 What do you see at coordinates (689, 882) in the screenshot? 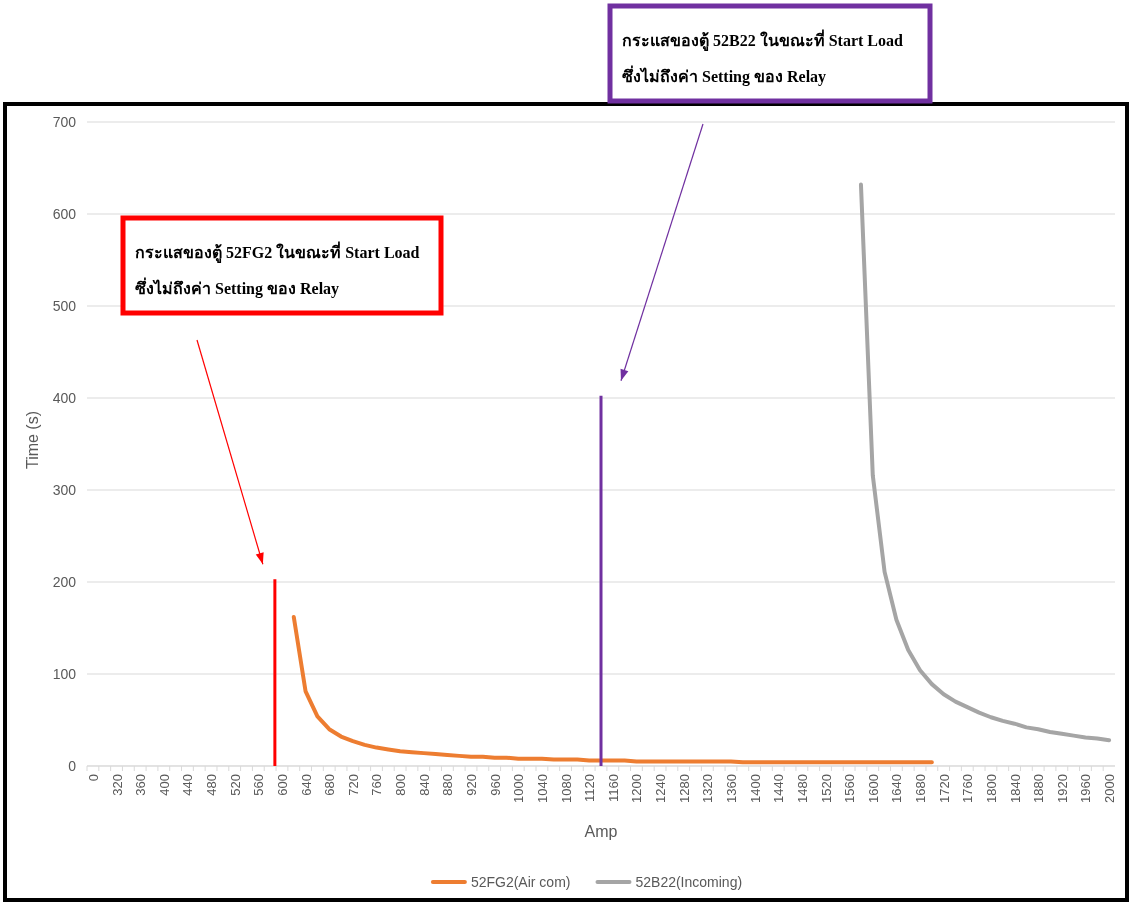
I see `legend-label: 52B22(Incoming)` at bounding box center [689, 882].